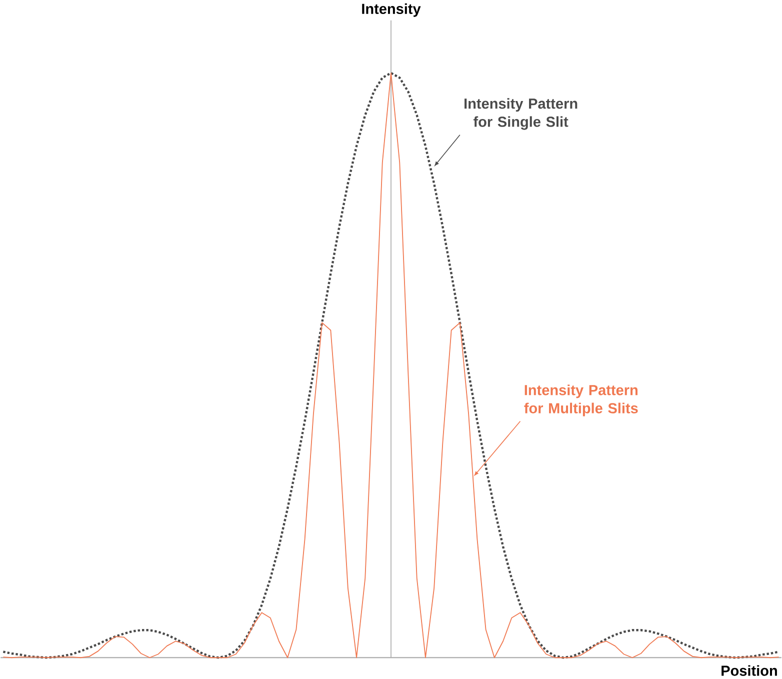 This screenshot has width=782, height=679. What do you see at coordinates (521, 114) in the screenshot?
I see `text: Intensity Pattern for Single Slit` at bounding box center [521, 114].